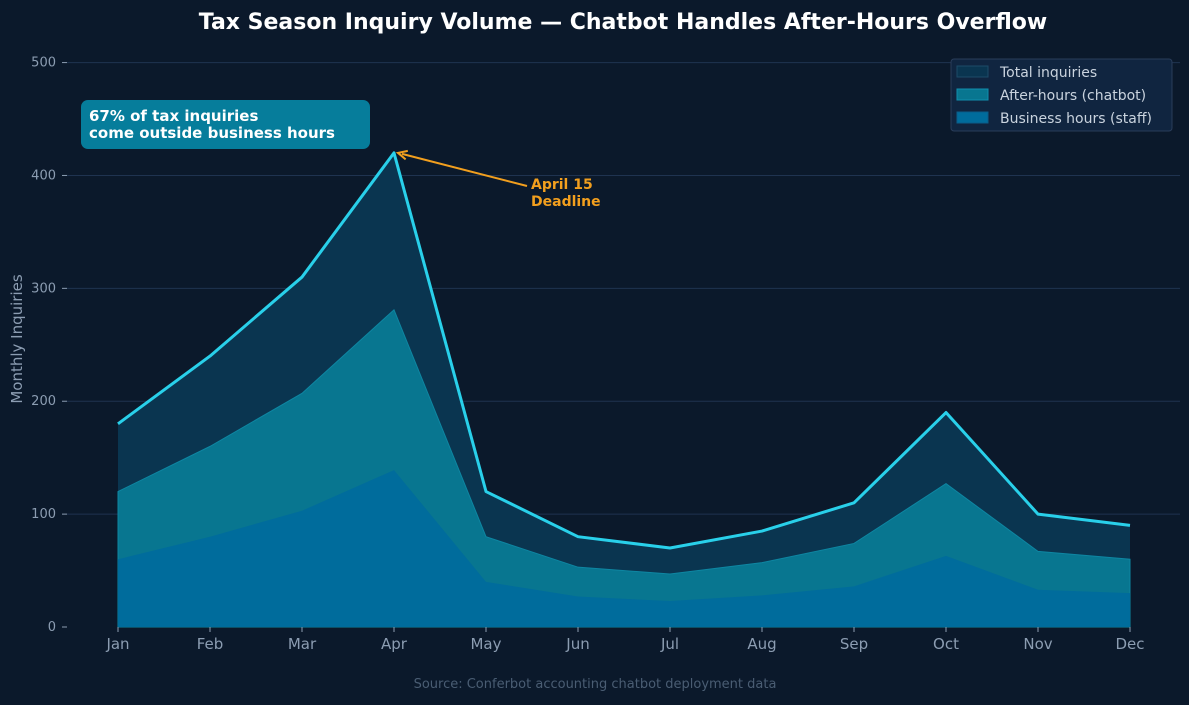 This screenshot has height=705, width=1189. What do you see at coordinates (43, 63) in the screenshot?
I see `y-tick-label: 500` at bounding box center [43, 63].